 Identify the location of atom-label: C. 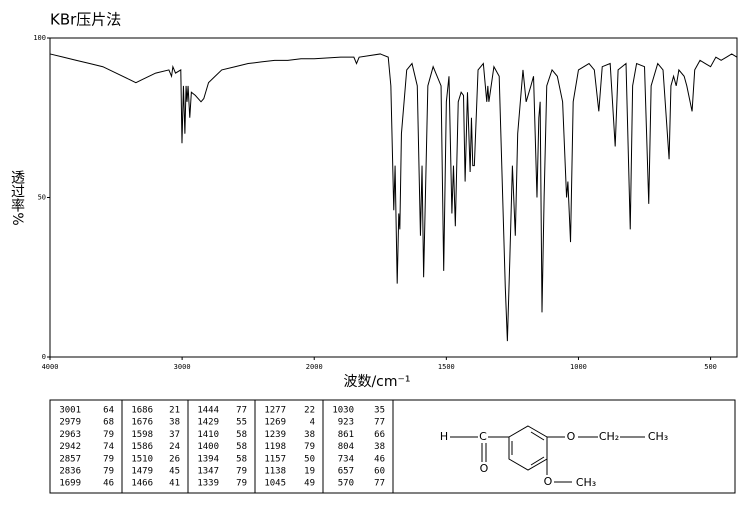
(483, 436).